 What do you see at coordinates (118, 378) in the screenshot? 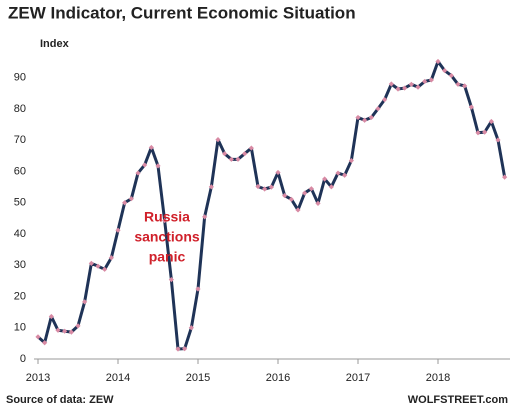
I see `x-tick-label: 2014` at bounding box center [118, 378].